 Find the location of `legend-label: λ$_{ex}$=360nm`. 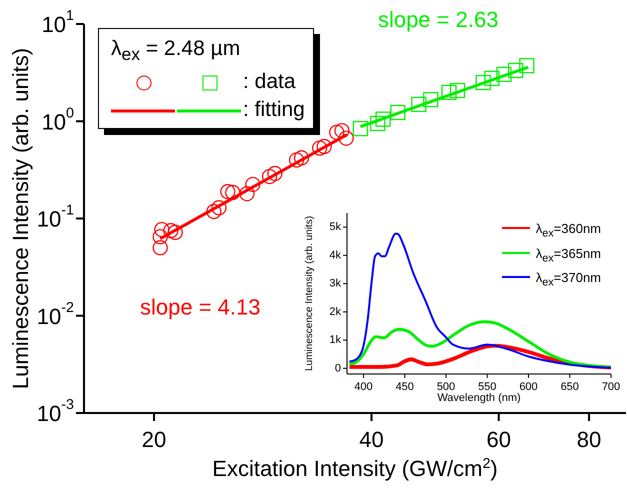

legend-label: λ$_{ex}$=360nm is located at coordinates (568, 230).